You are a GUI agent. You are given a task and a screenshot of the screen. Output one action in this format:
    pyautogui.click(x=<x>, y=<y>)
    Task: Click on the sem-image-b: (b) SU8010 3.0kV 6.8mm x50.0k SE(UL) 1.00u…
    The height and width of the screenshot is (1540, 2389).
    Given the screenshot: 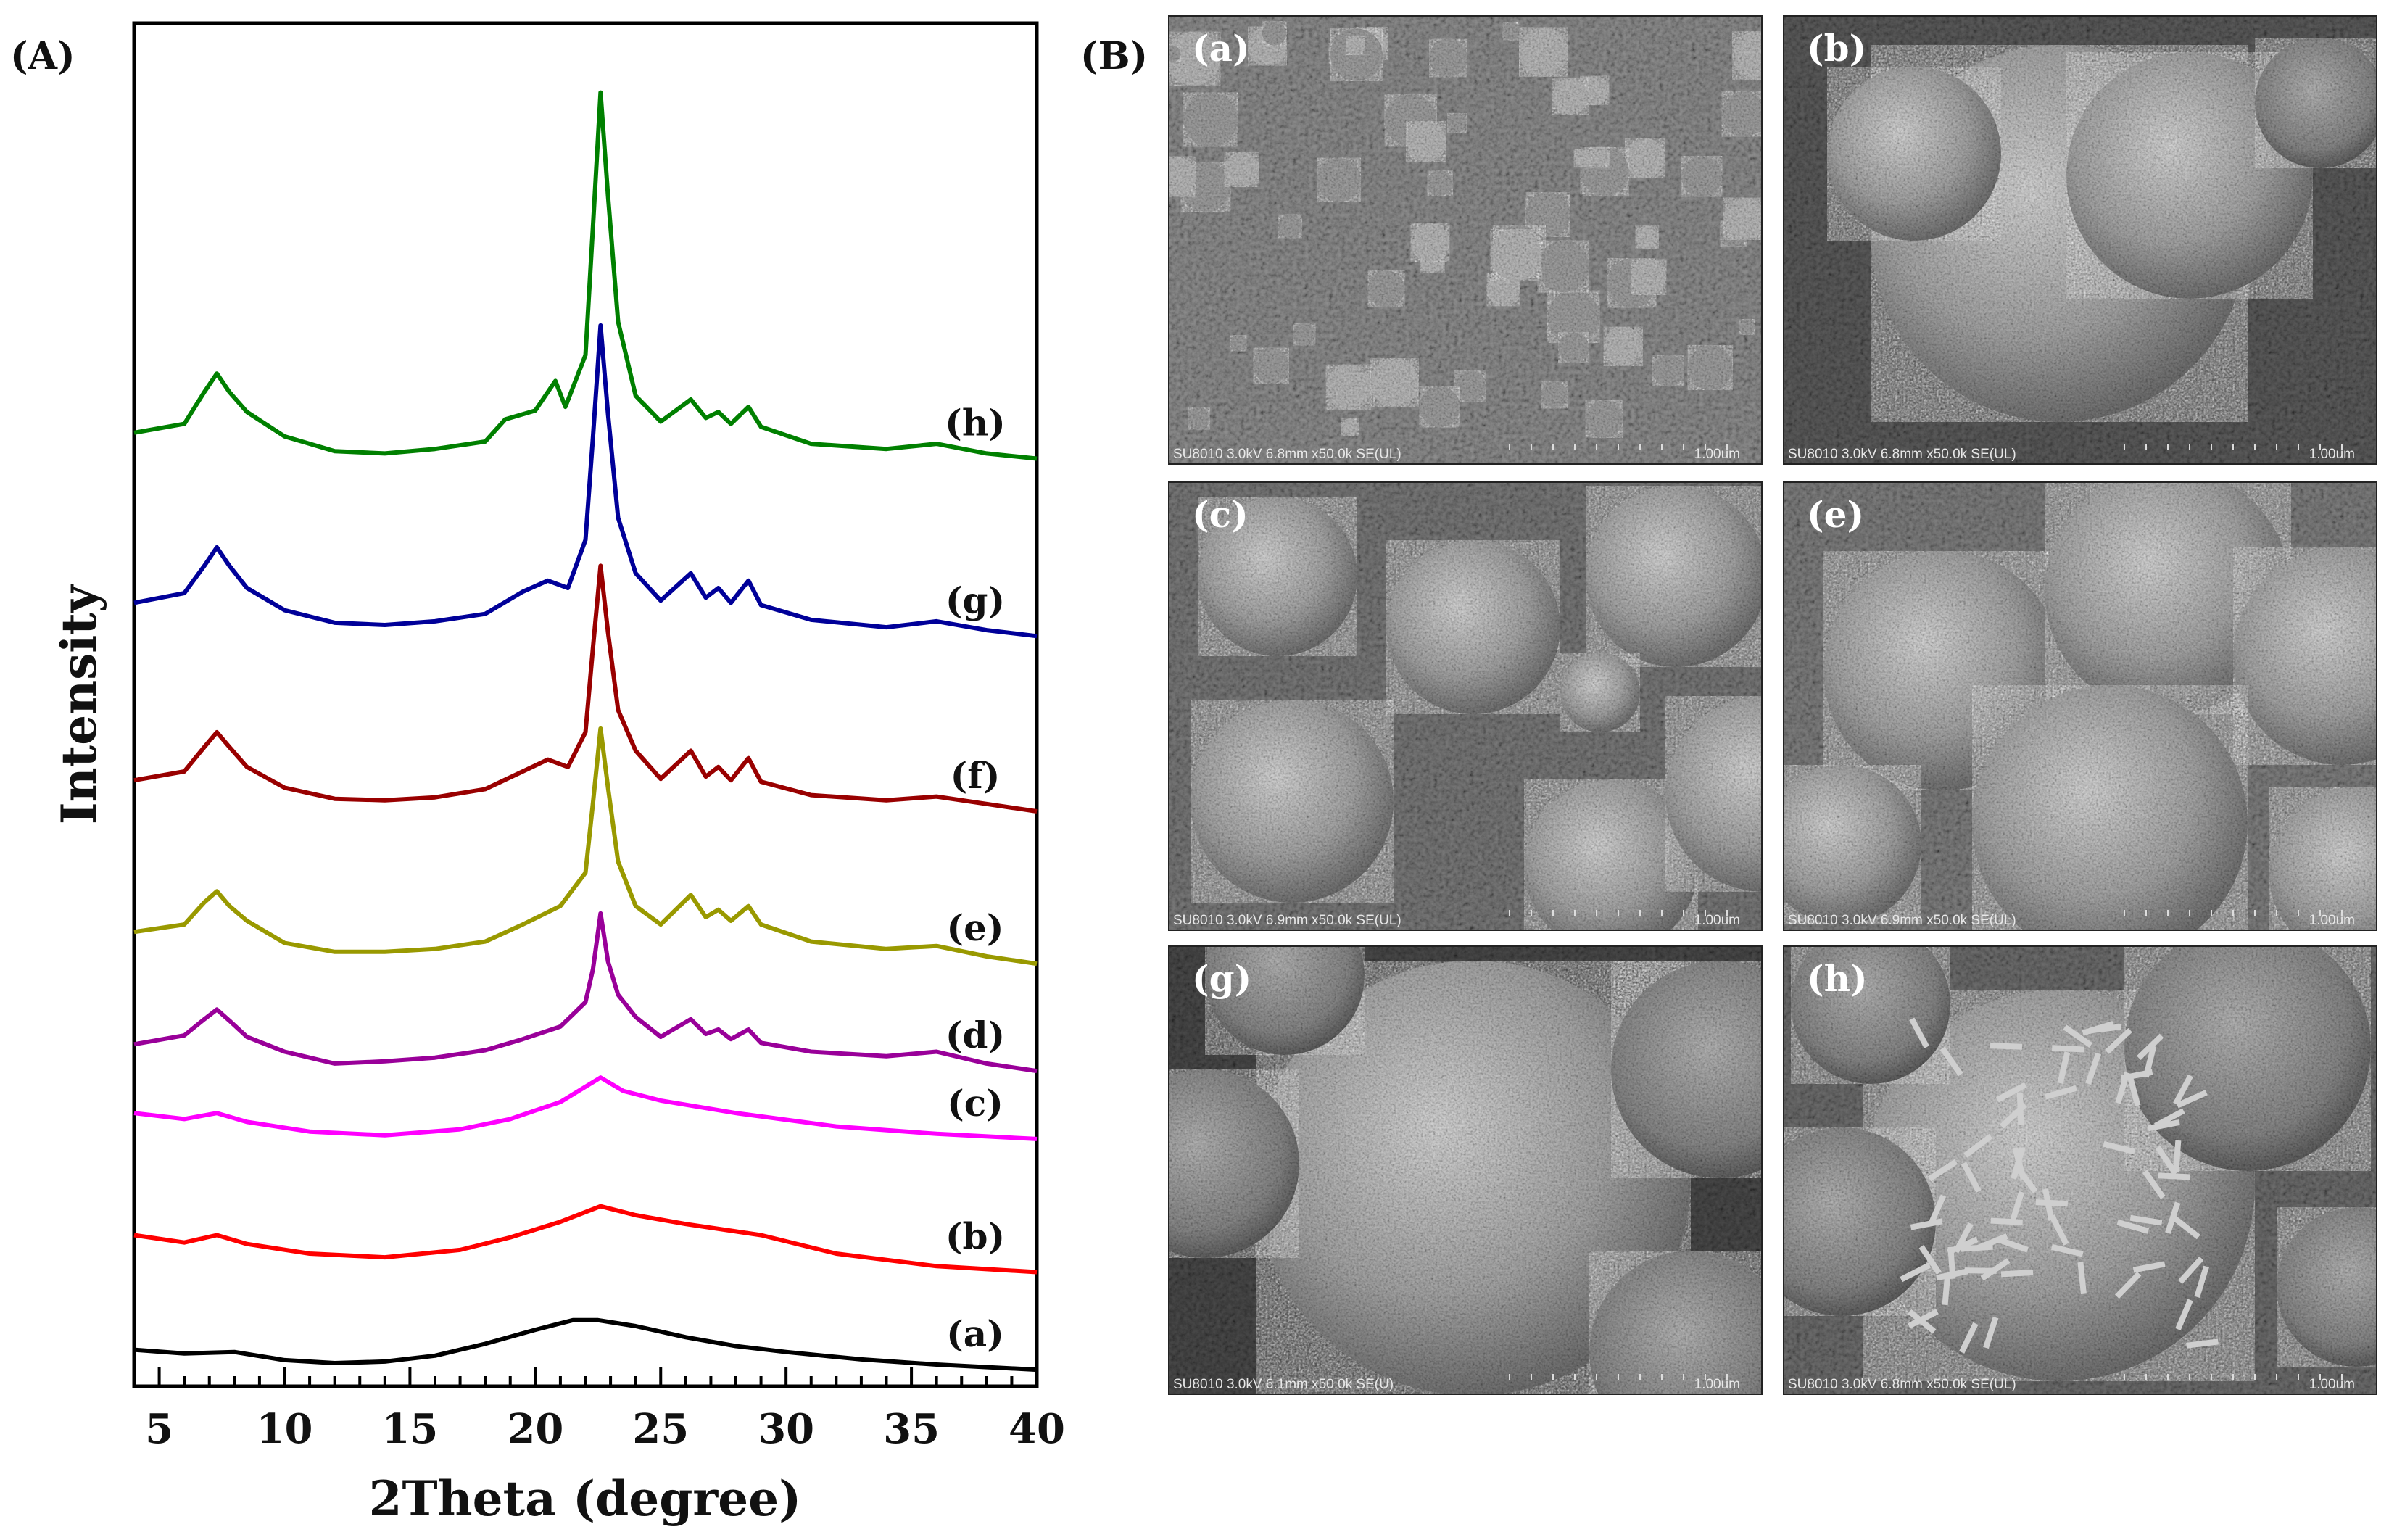 What is the action you would take?
    pyautogui.click(x=2080, y=240)
    